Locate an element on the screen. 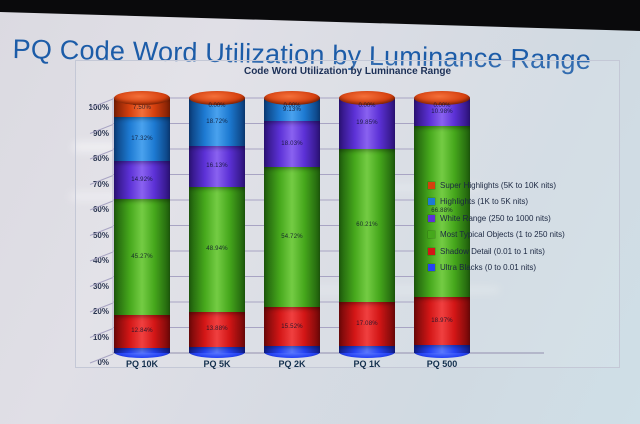  segment-value-label: 10.98% is located at coordinates (442, 112).